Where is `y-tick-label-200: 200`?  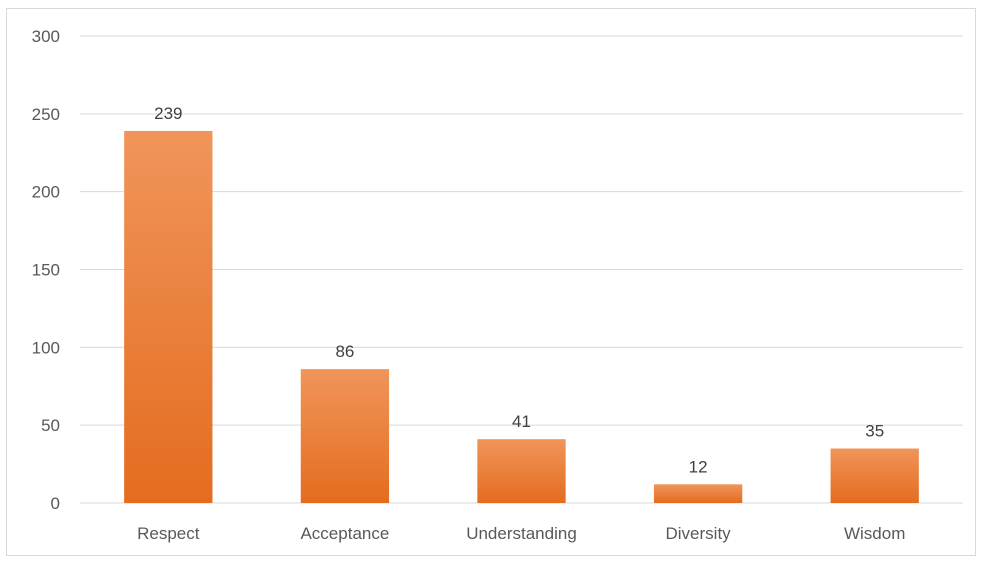 y-tick-label-200: 200 is located at coordinates (46, 192).